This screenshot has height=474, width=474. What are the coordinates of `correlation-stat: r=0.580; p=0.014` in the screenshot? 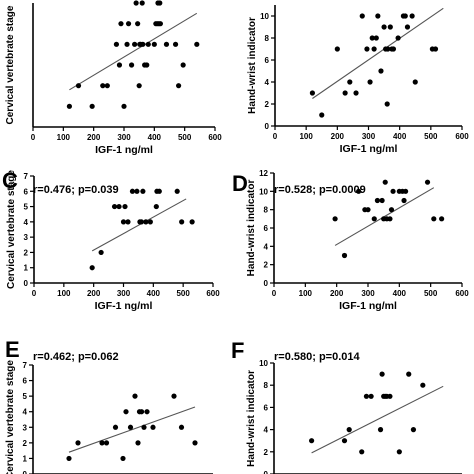 It's located at (317, 357).